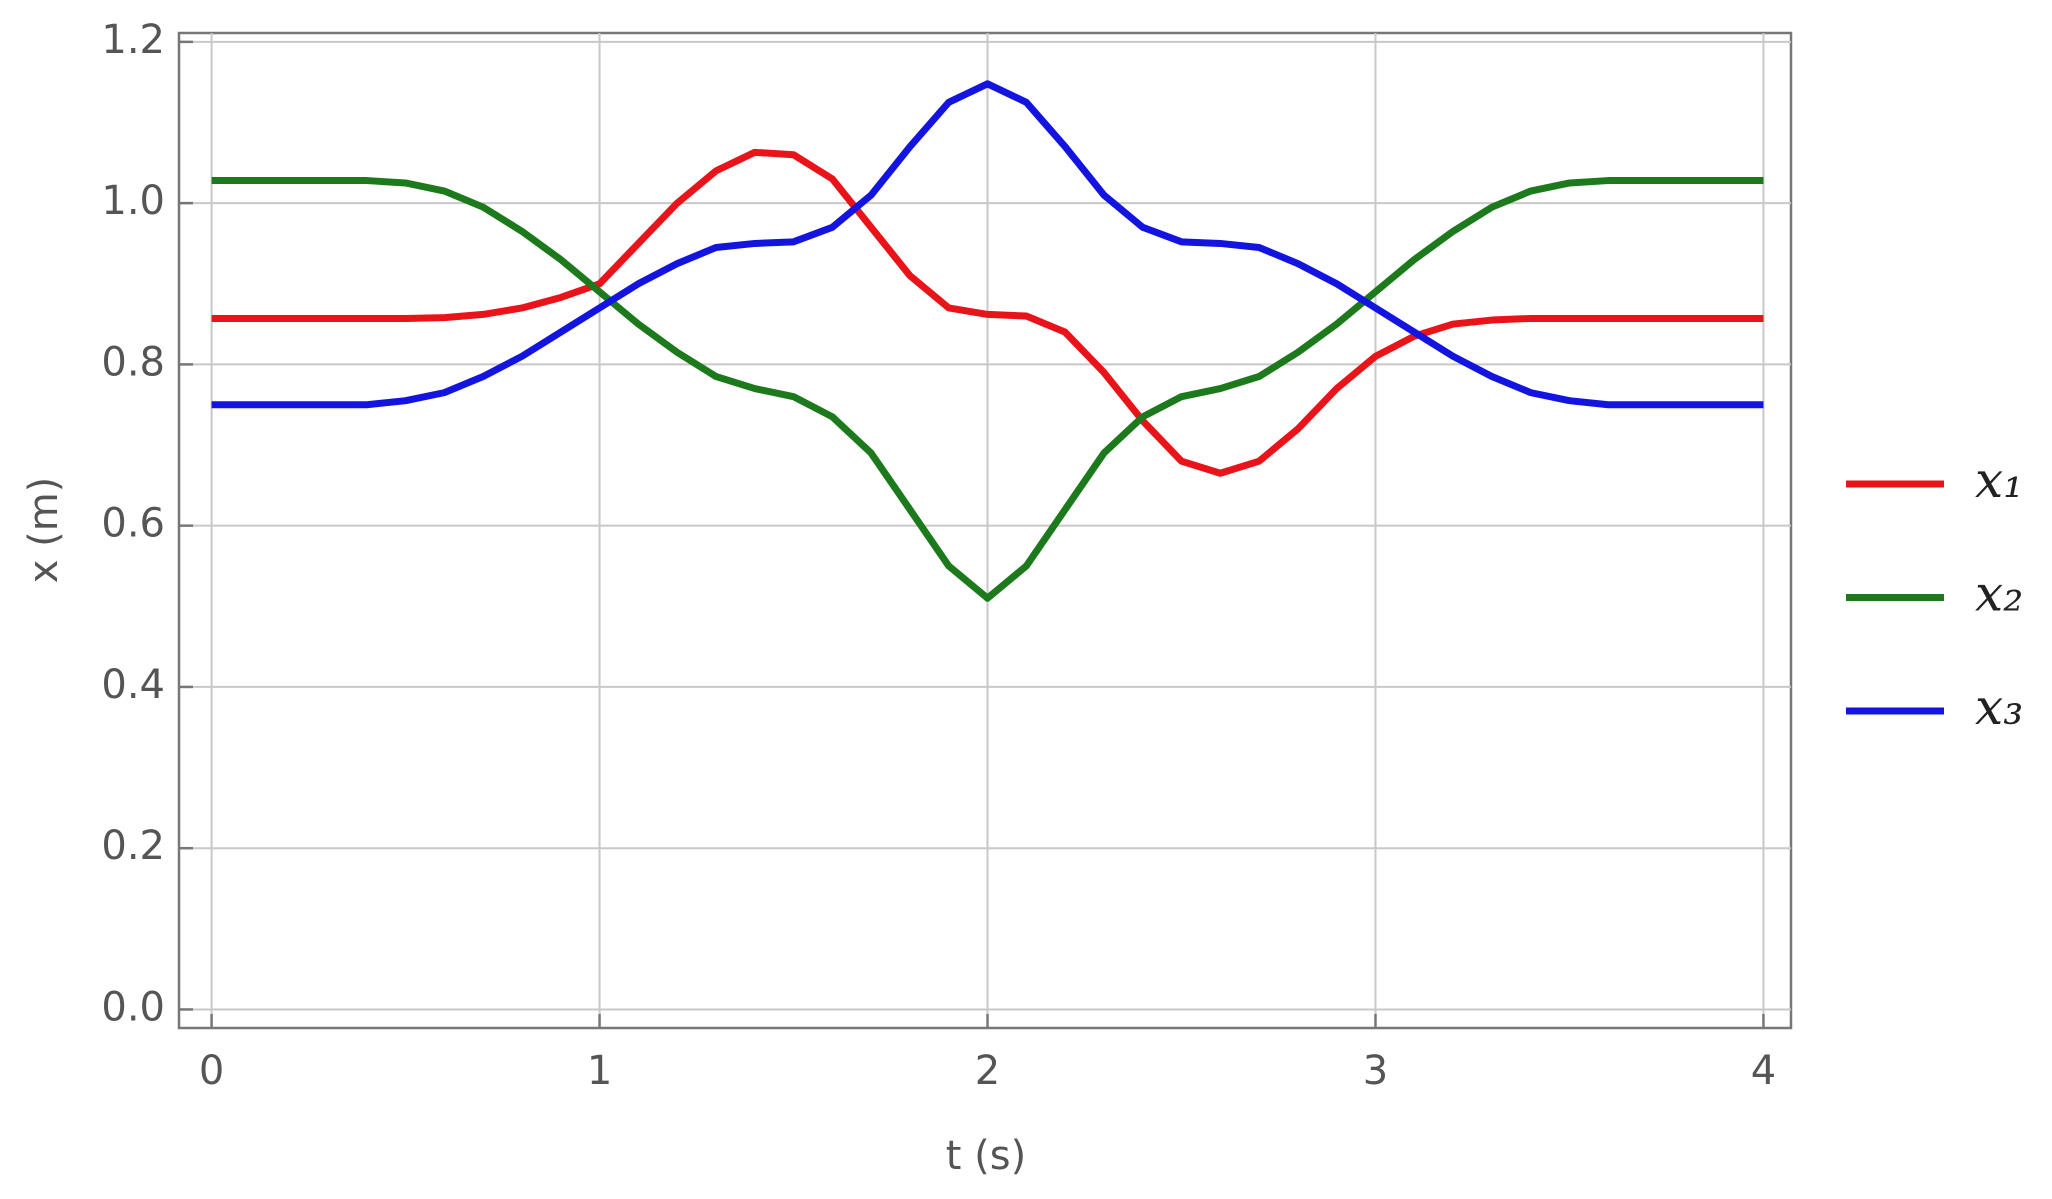 The height and width of the screenshot is (1199, 2052). Describe the element at coordinates (133, 685) in the screenshot. I see `y-tick-label: 0.4` at that location.